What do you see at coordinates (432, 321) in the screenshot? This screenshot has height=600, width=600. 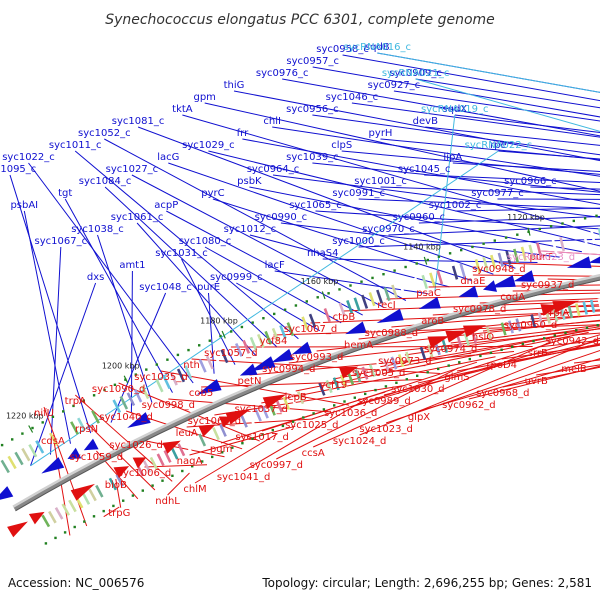 I see `gene-label: aroB` at bounding box center [432, 321].